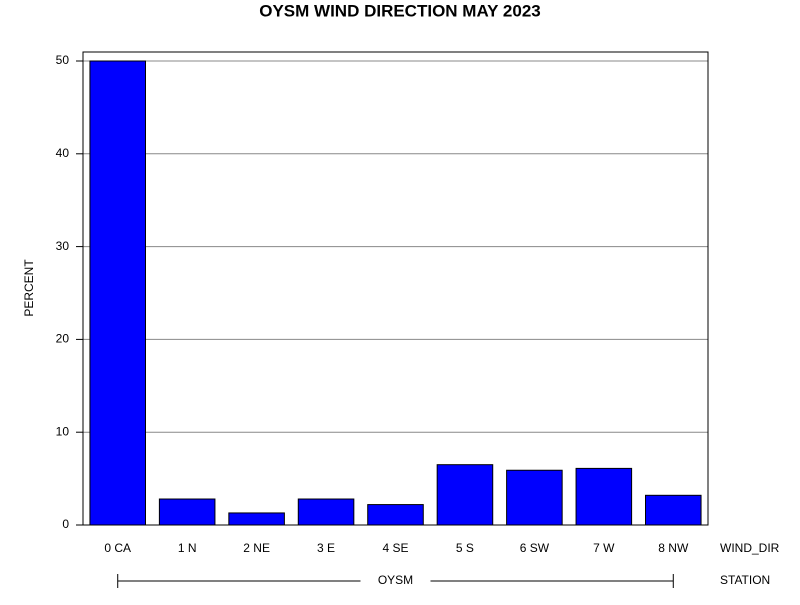 This screenshot has height=605, width=800. Describe the element at coordinates (63, 246) in the screenshot. I see `y-tick-label: 30` at that location.